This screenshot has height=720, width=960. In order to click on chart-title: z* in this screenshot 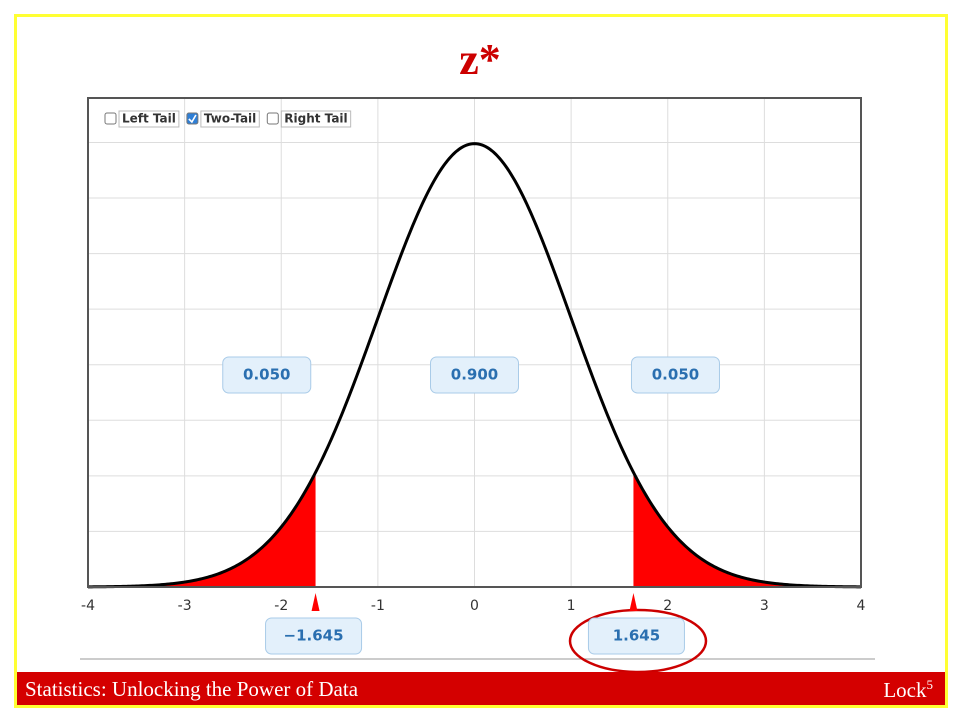, I will do `click(480, 59)`.